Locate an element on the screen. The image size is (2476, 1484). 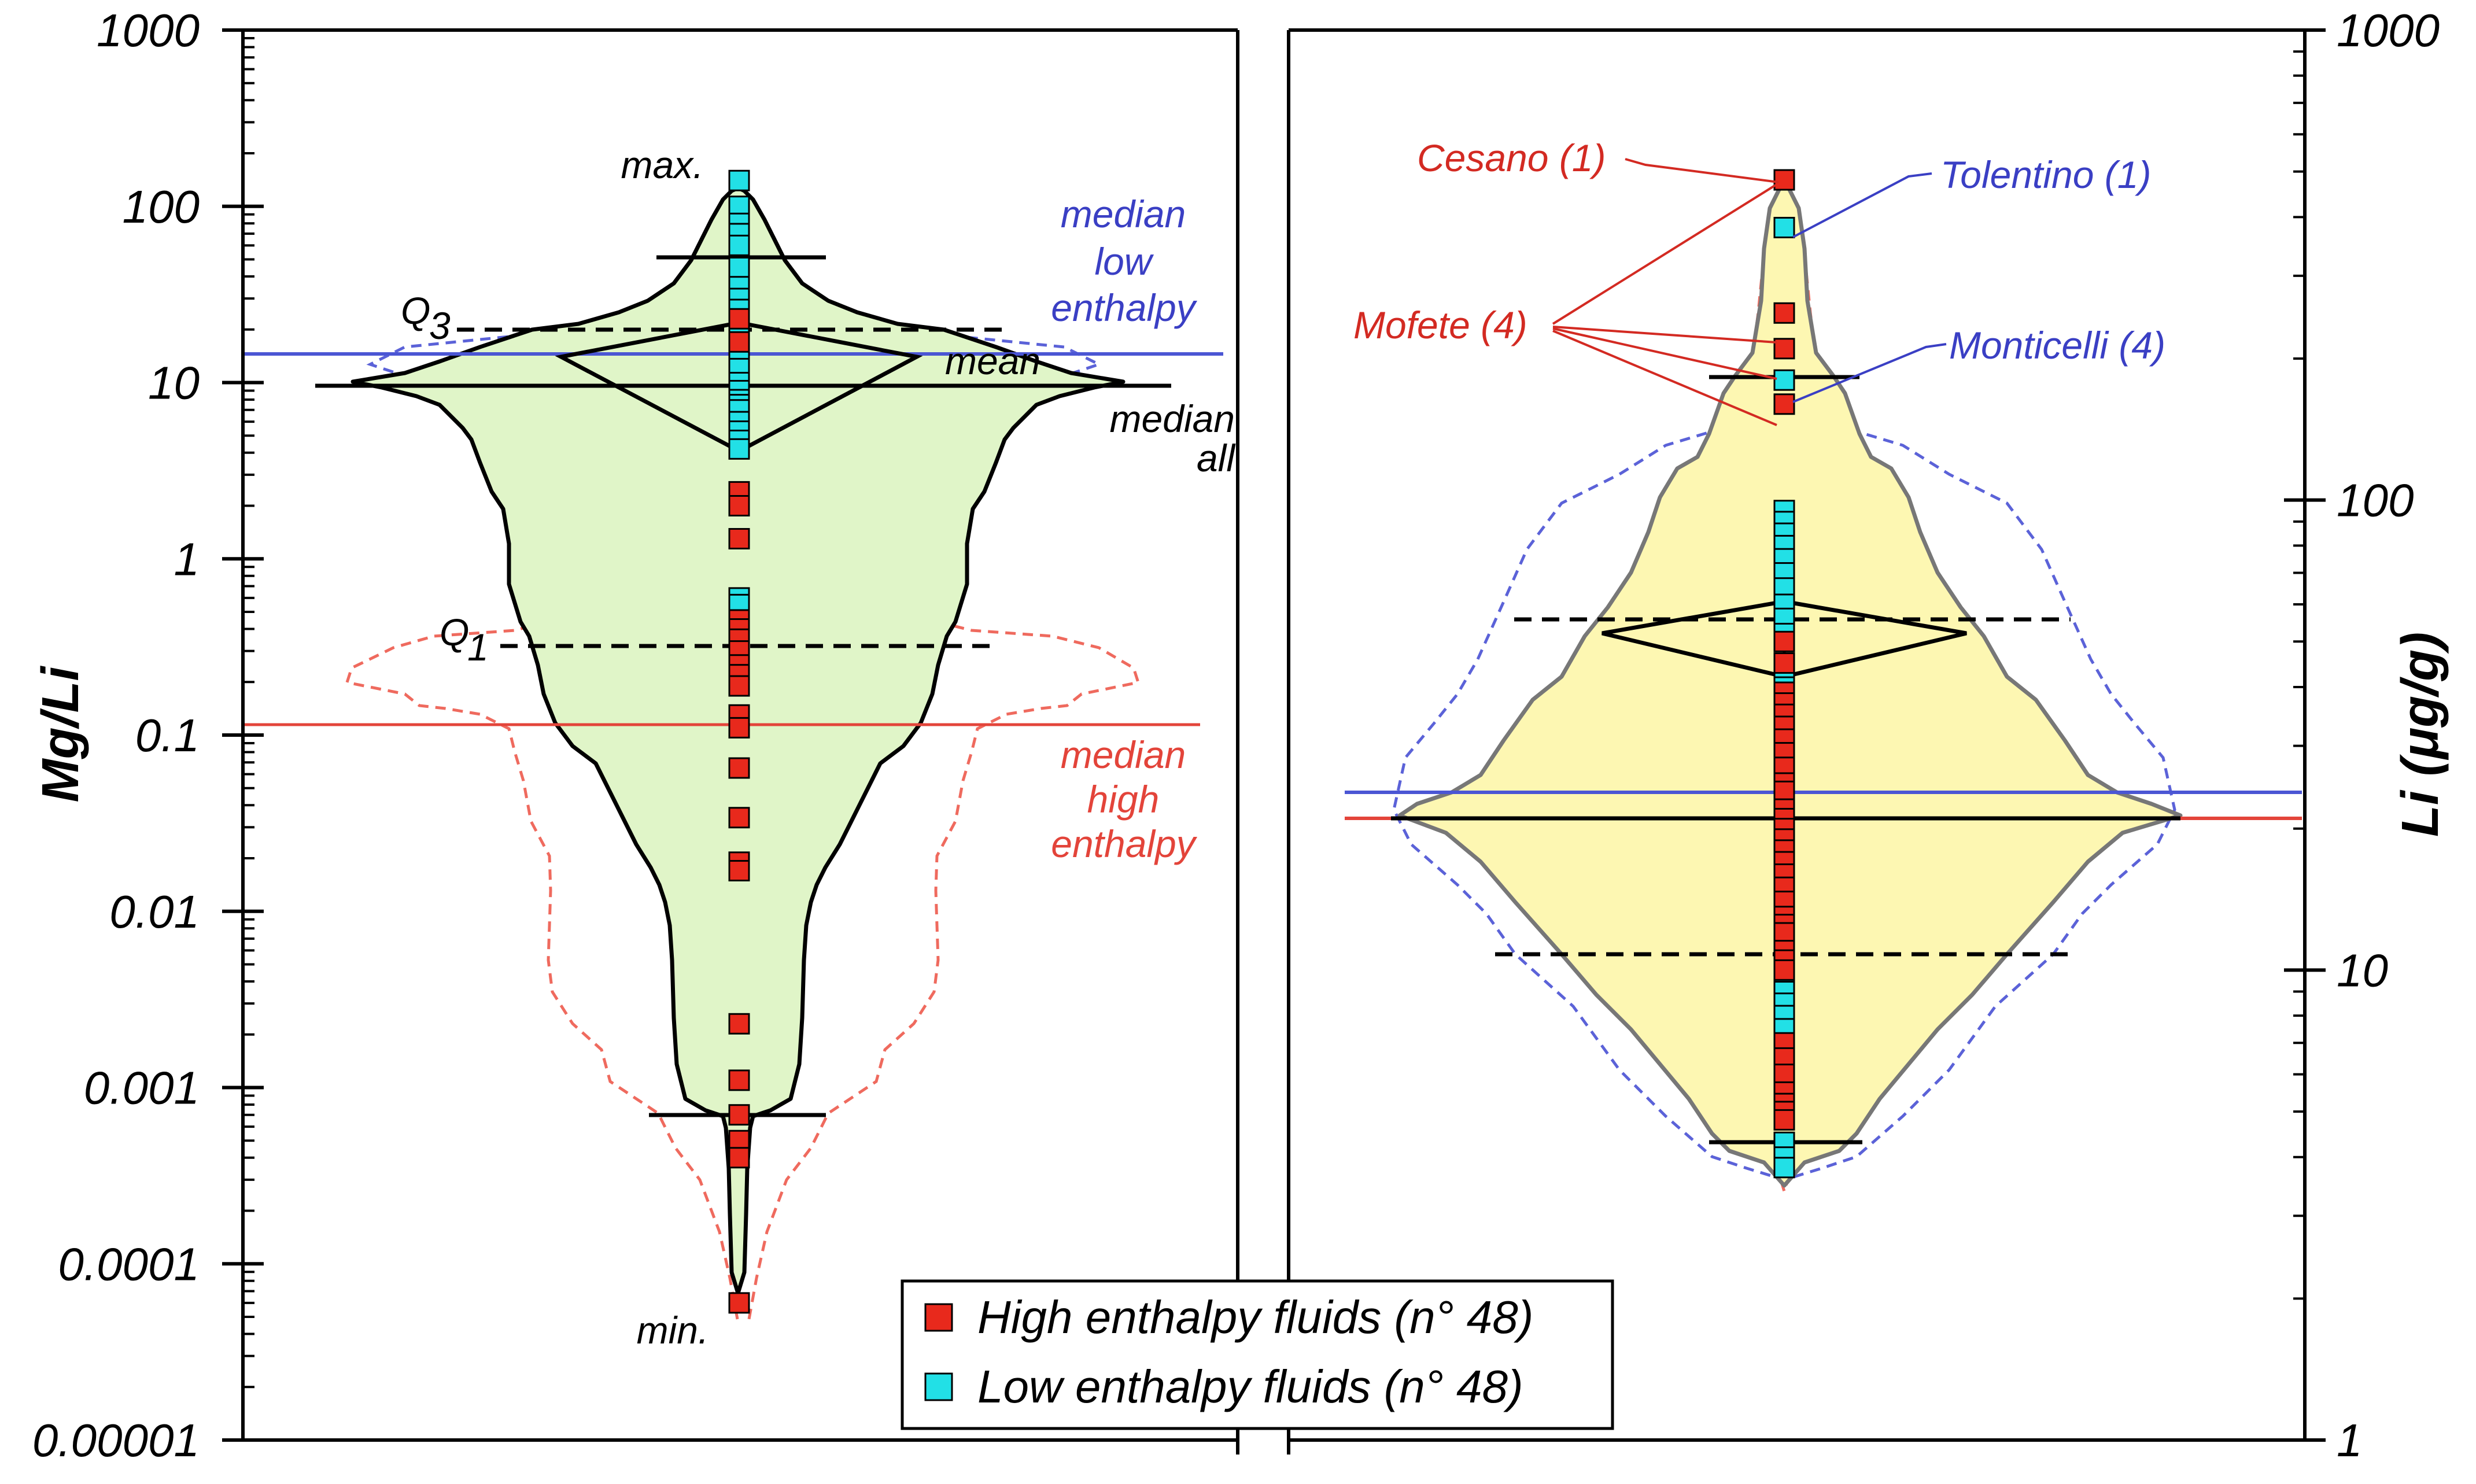
svg-text: 1 is located at coordinates (478, 648).